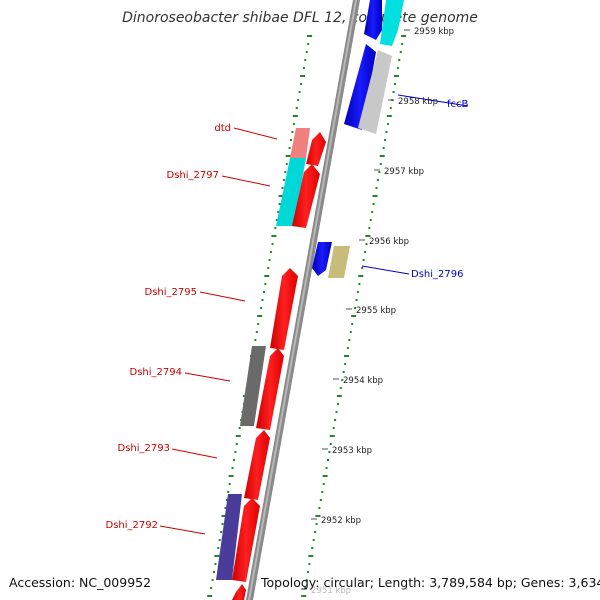 Image resolution: width=600 pixels, height=600 pixels. What do you see at coordinates (144, 448) in the screenshot?
I see `gene-label-reverse: Dshi_2793` at bounding box center [144, 448].